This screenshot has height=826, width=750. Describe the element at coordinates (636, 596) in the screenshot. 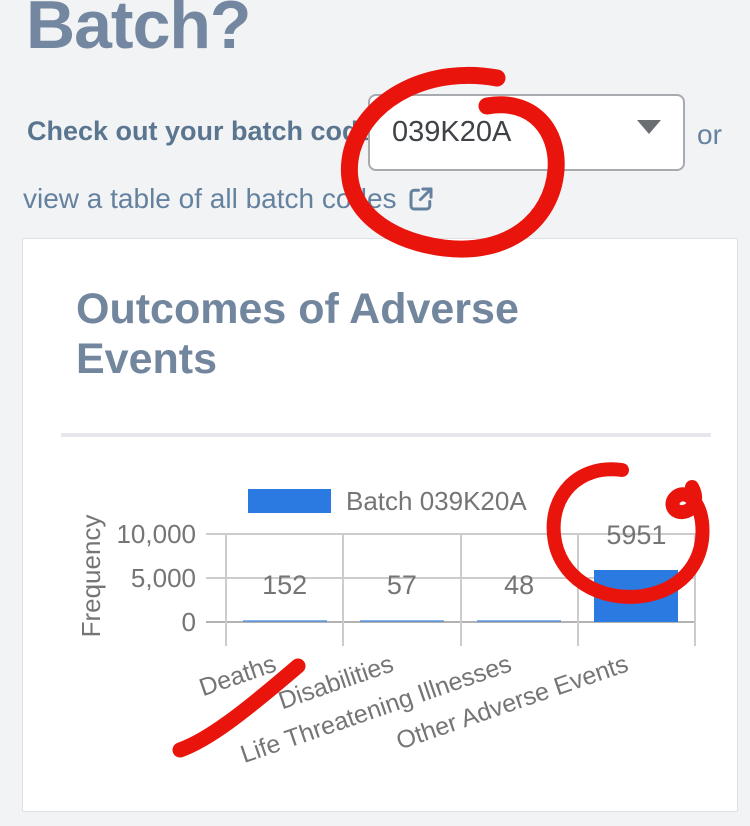

I see `bar-other-adverse-events` at that location.